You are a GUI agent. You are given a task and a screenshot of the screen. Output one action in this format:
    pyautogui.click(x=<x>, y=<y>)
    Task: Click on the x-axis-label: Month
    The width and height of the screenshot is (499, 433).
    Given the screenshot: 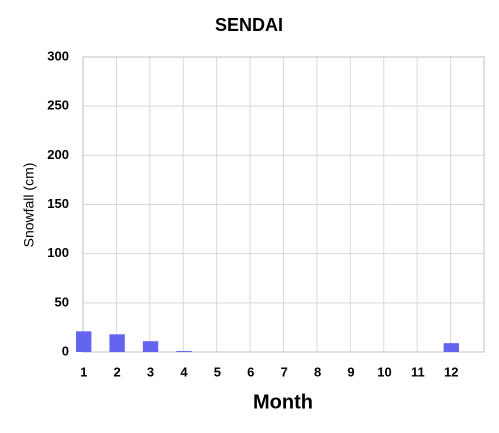 What is the action you would take?
    pyautogui.click(x=283, y=402)
    